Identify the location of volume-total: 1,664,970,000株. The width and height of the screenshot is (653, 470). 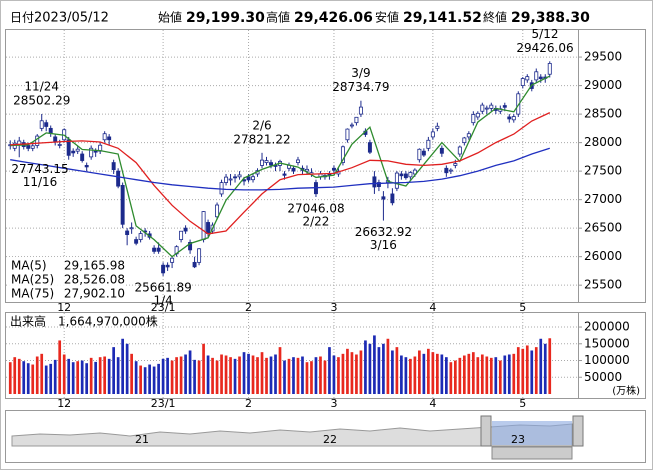
(108, 321).